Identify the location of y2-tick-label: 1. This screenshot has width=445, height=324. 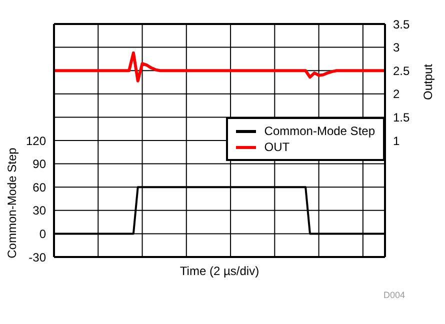
(396, 141).